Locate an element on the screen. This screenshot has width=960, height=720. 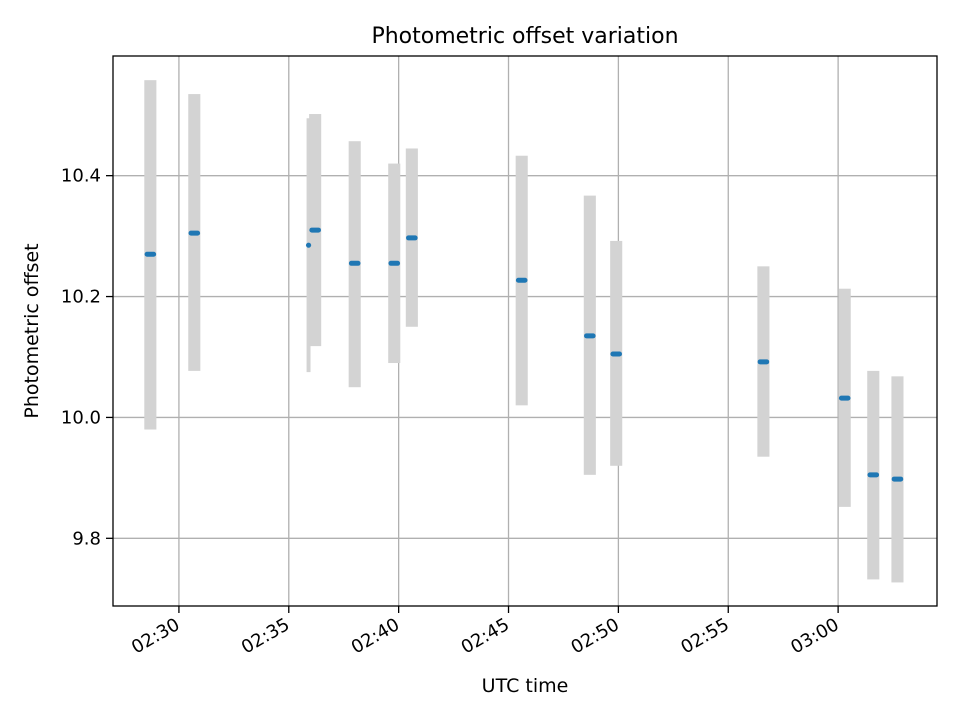
y-tick-label: 10.2 is located at coordinates (81, 297).